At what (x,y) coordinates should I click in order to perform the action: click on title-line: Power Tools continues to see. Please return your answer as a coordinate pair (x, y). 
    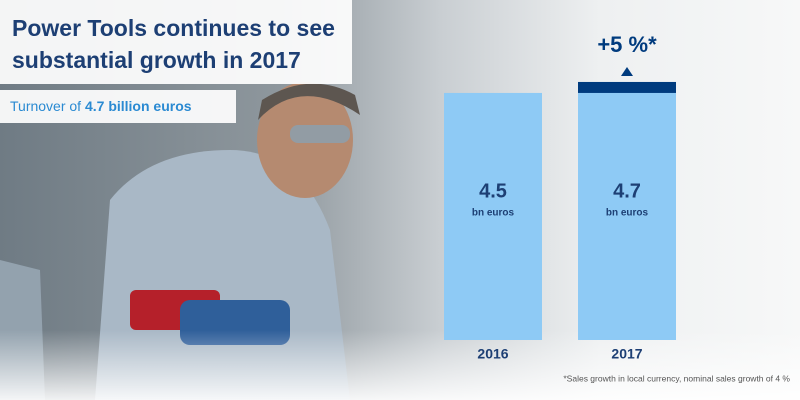
    Looking at the image, I should click on (173, 28).